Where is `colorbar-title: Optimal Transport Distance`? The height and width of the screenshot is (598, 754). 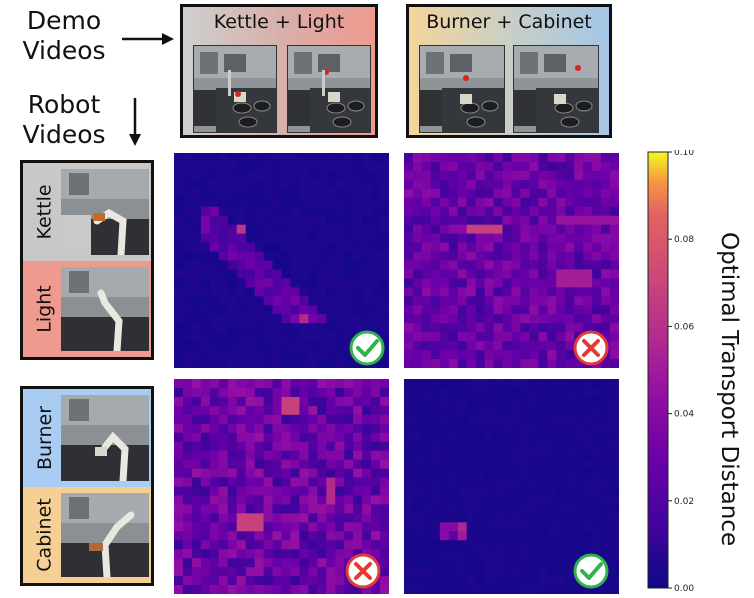
colorbar-title: Optimal Transport Distance is located at coordinates (729, 389).